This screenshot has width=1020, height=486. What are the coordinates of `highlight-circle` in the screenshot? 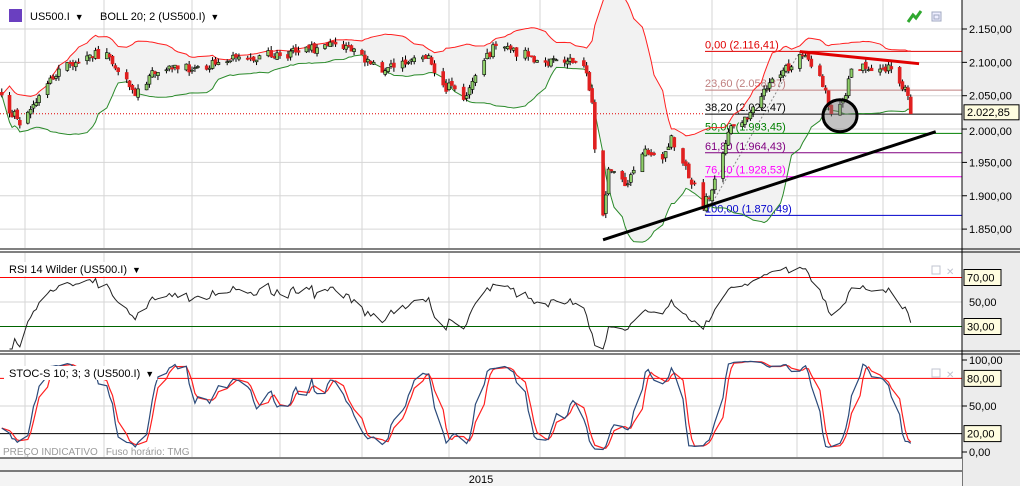 It's located at (840, 116).